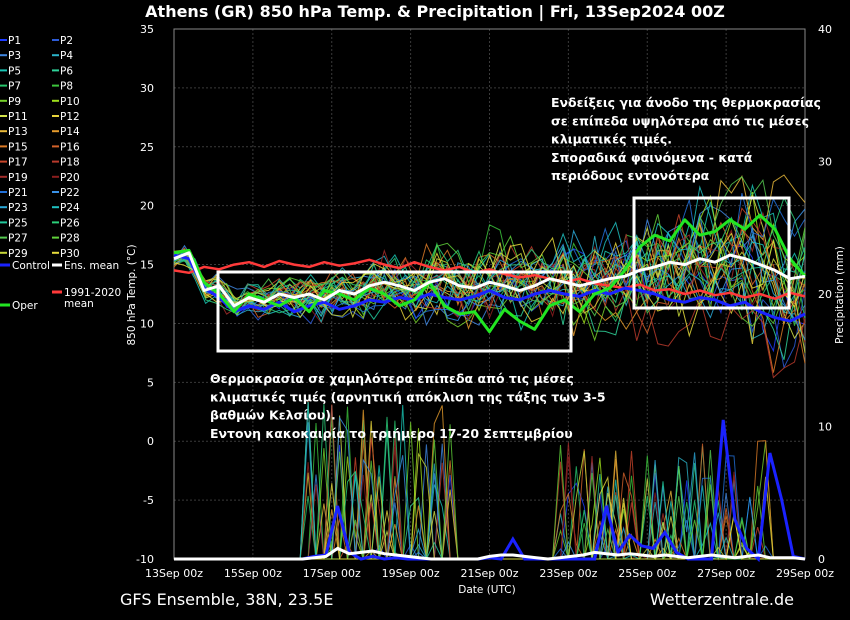  I want to click on temp-line-ens-mean, so click(489, 279).